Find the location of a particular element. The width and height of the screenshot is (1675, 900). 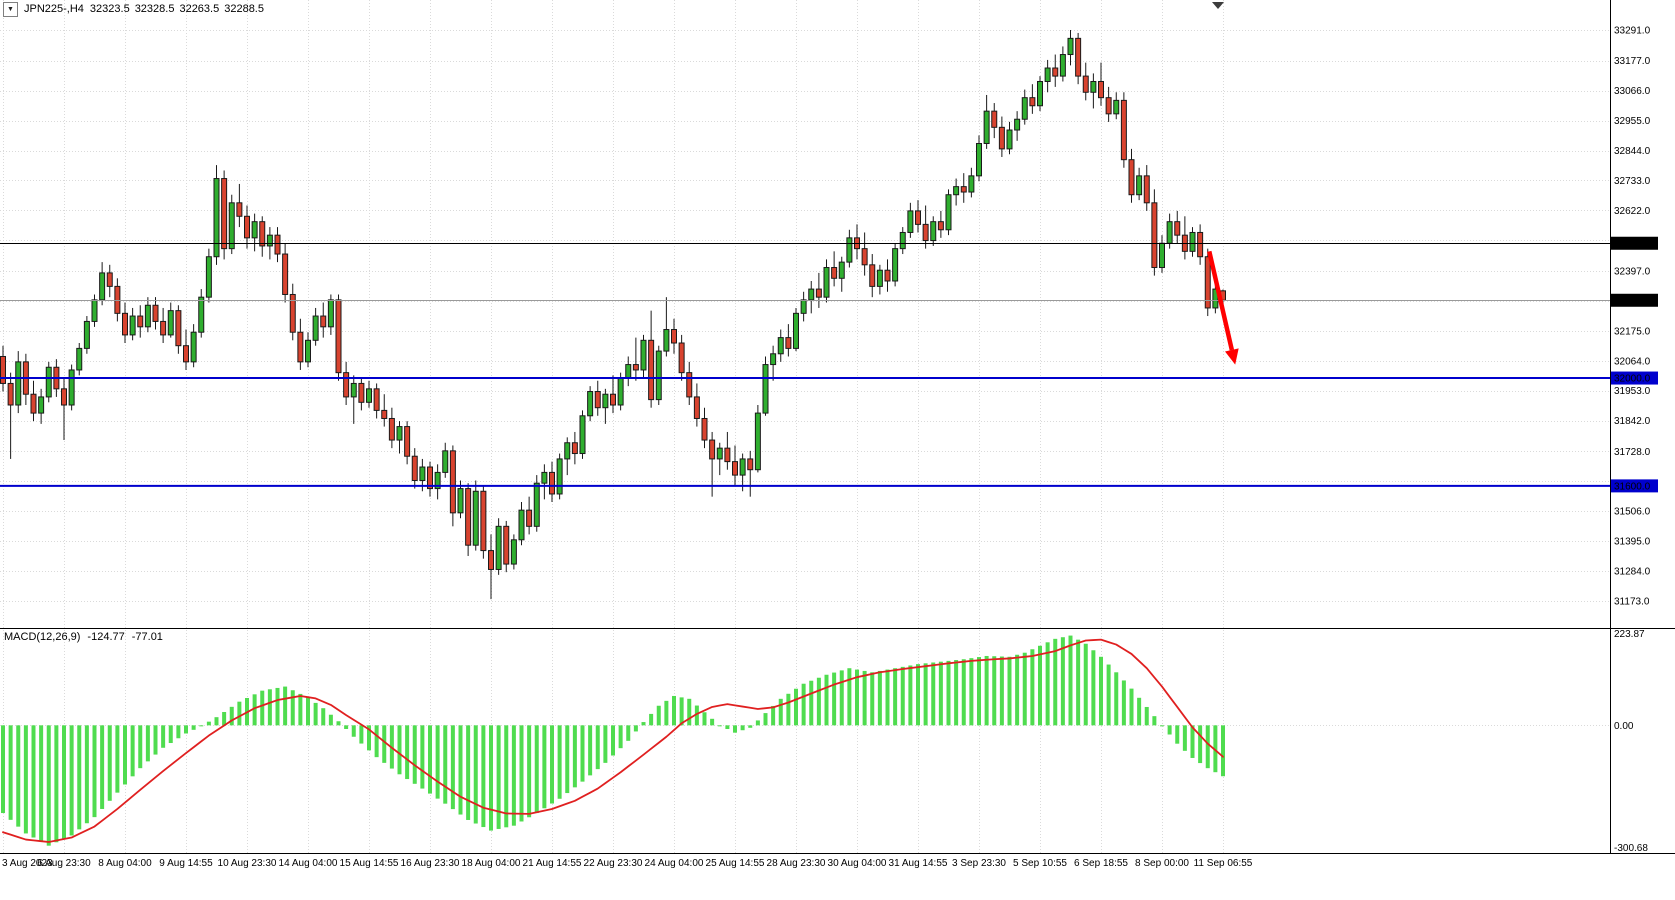

price-axis-label: 32064.0 is located at coordinates (1632, 361).